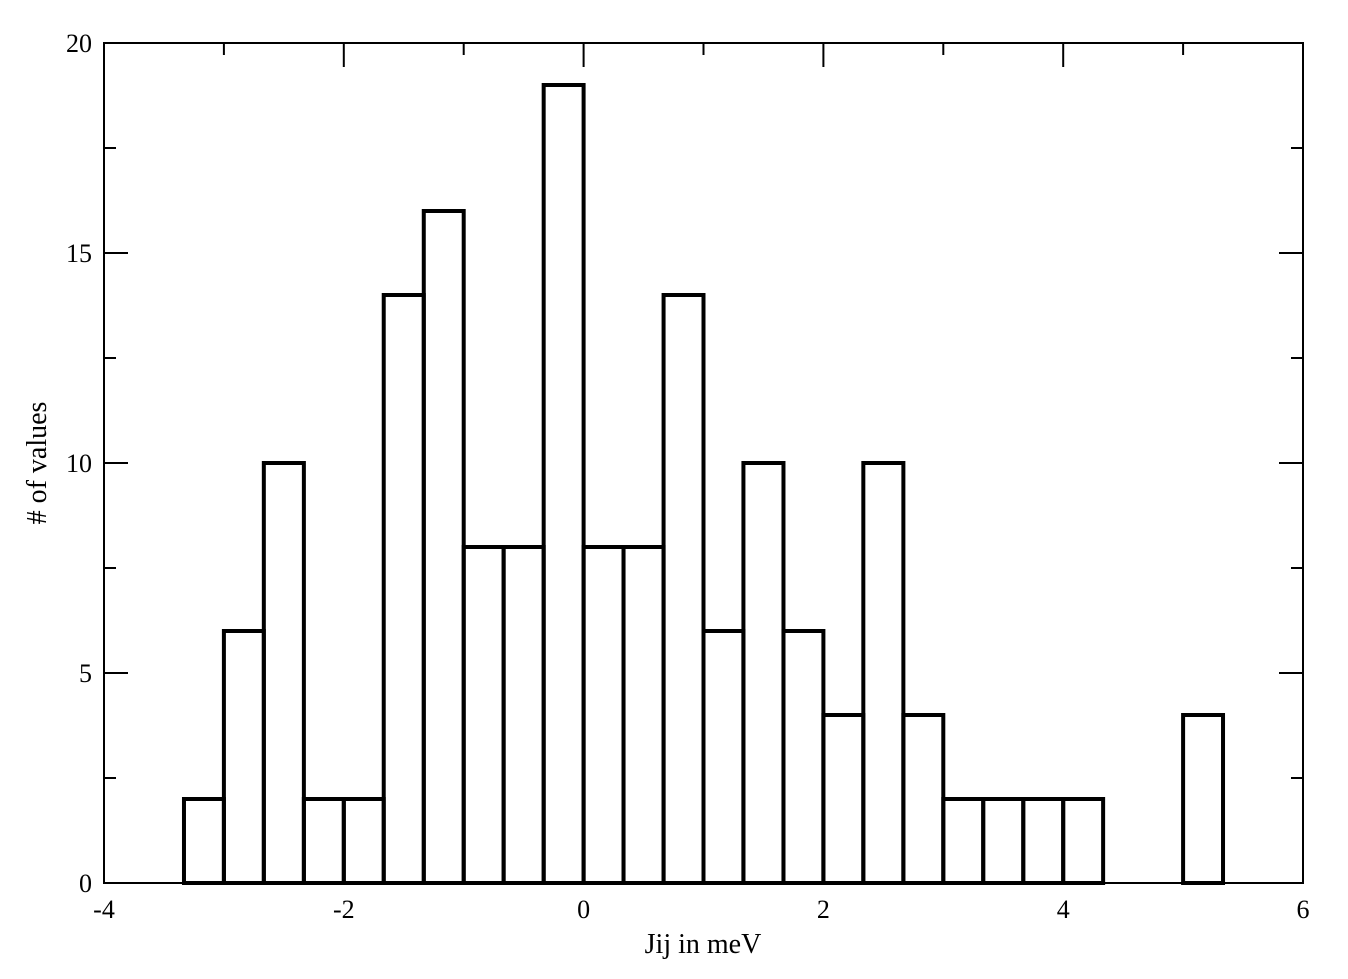  What do you see at coordinates (701, 909) in the screenshot?
I see `x-tick-labels: -4 -2 0 2 4 6` at bounding box center [701, 909].